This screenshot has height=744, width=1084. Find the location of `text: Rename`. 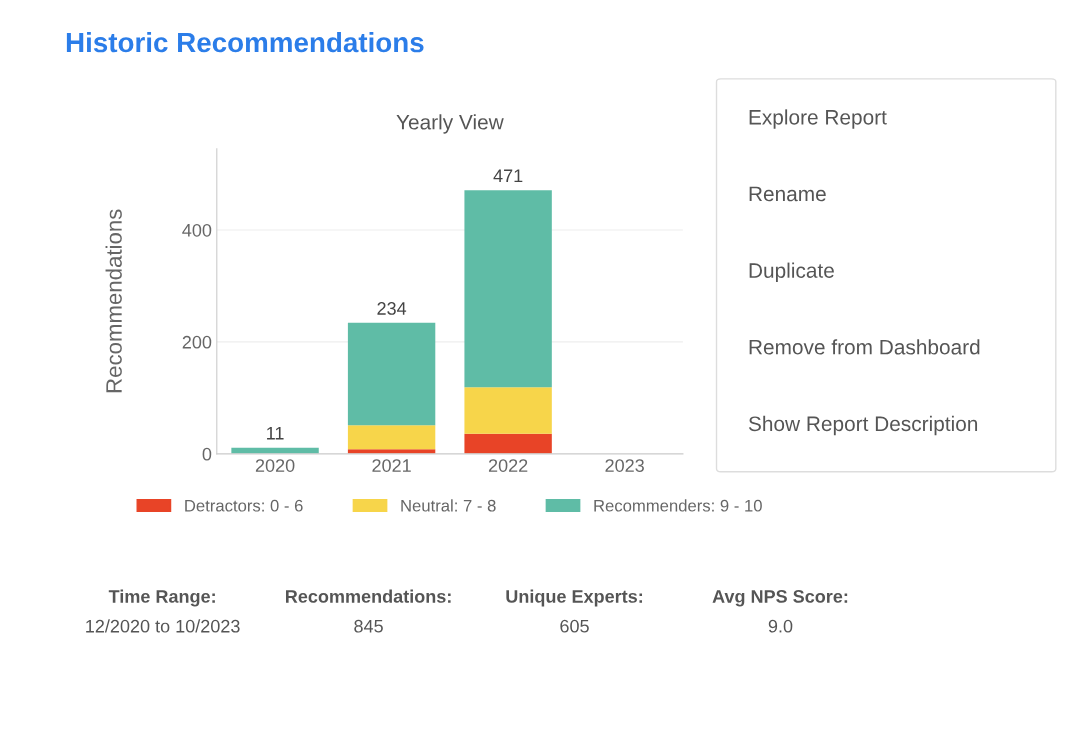

text: Rename is located at coordinates (787, 194).